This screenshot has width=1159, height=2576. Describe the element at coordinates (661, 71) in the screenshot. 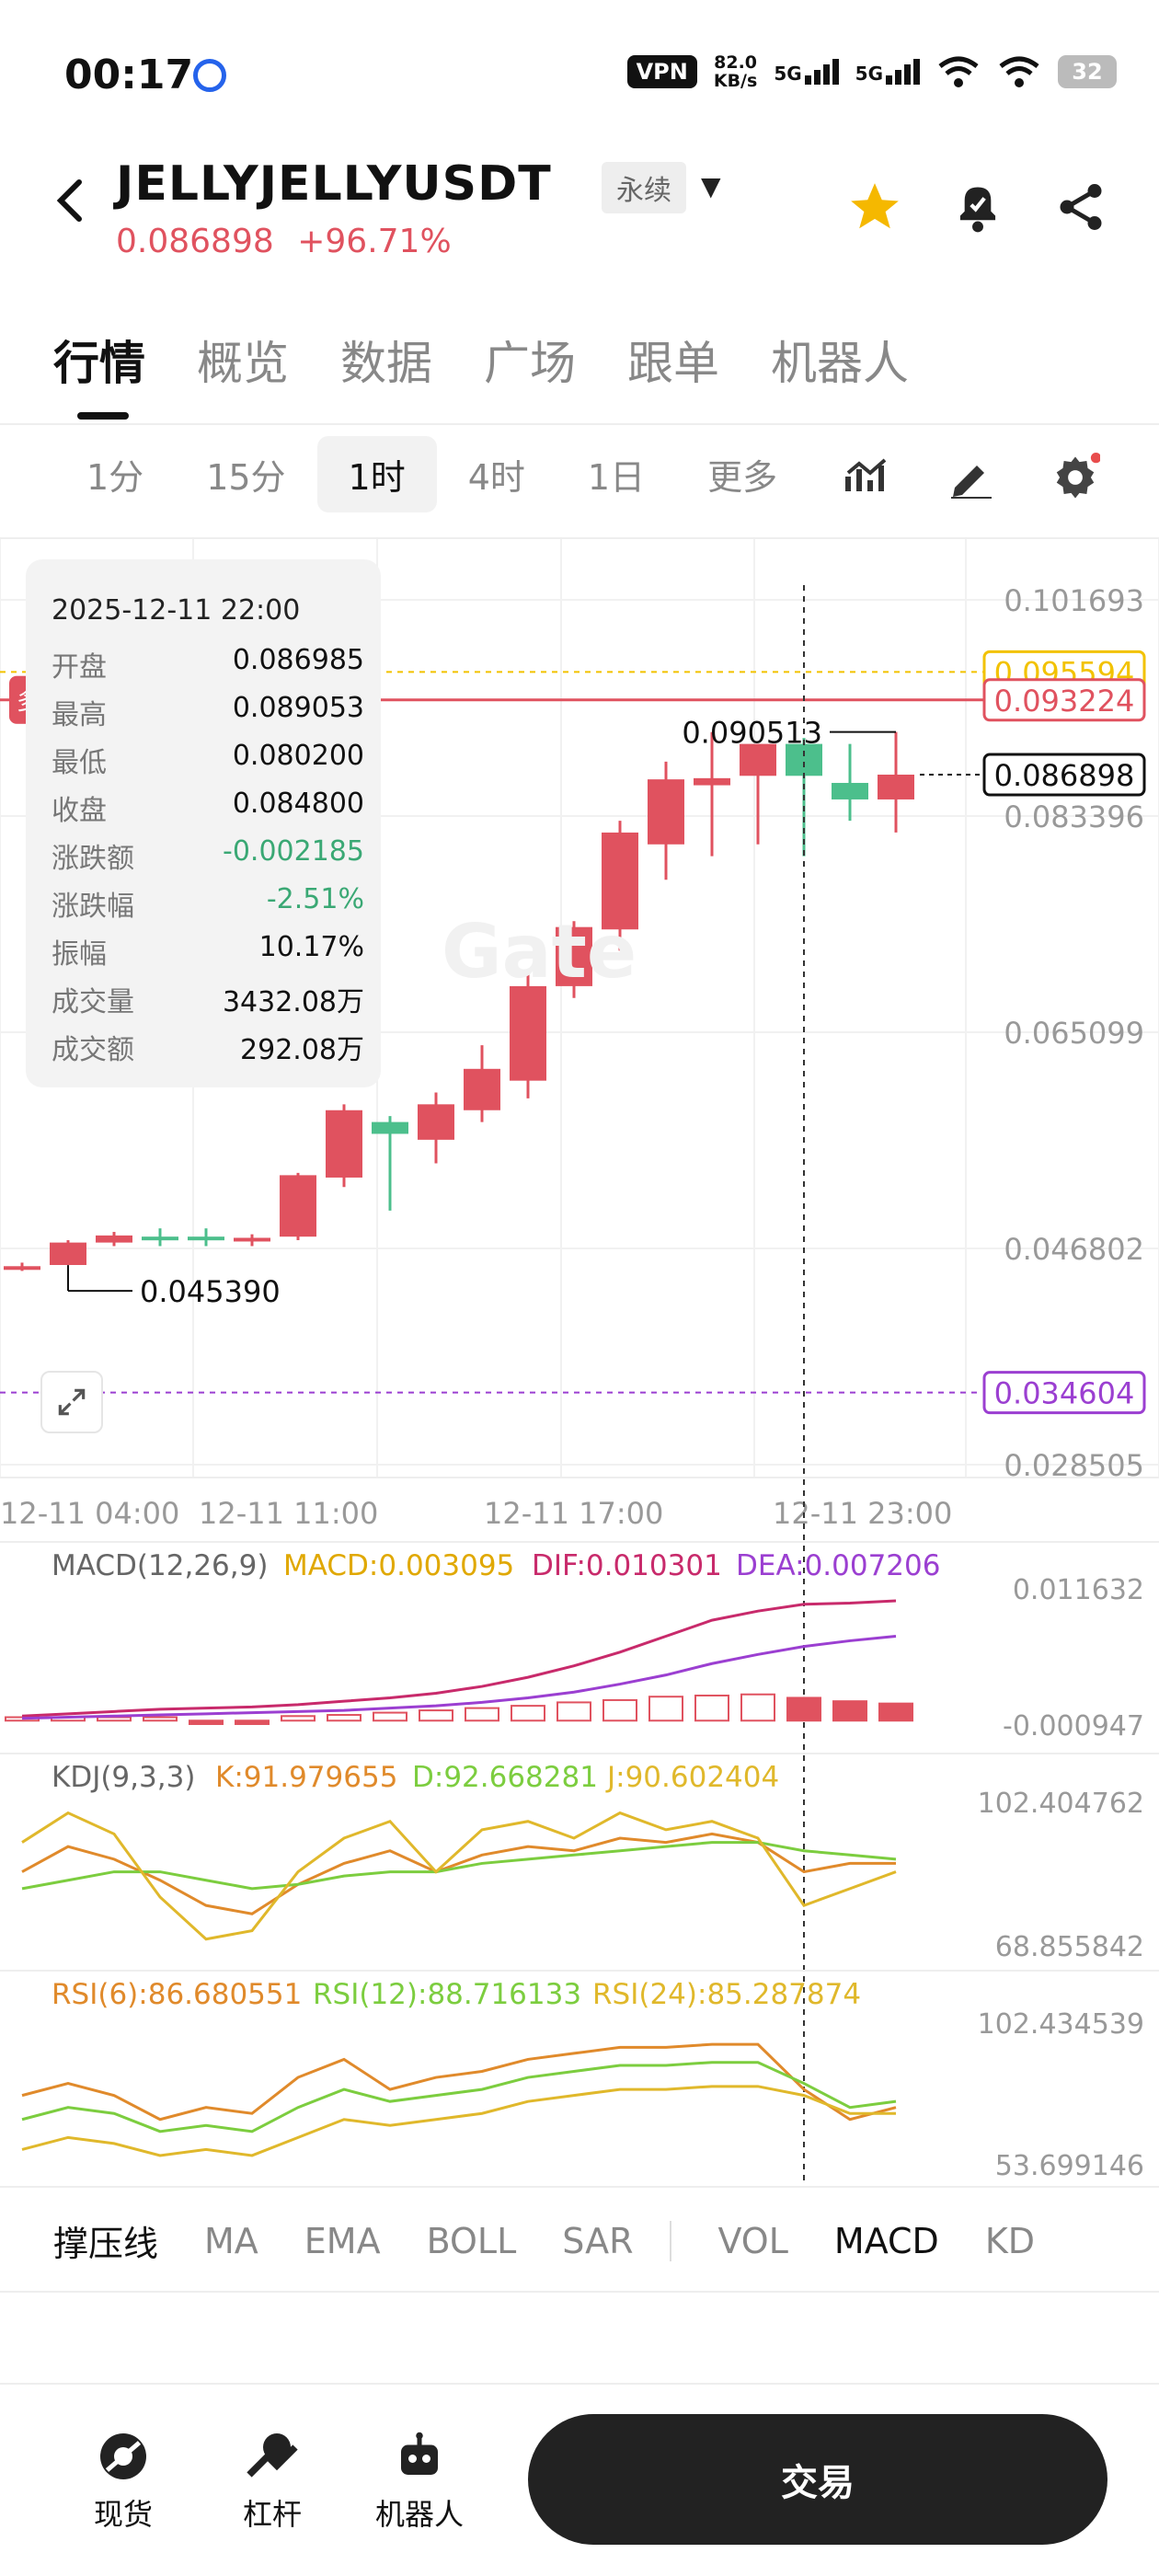

I see `vpn-badge: VPN` at that location.